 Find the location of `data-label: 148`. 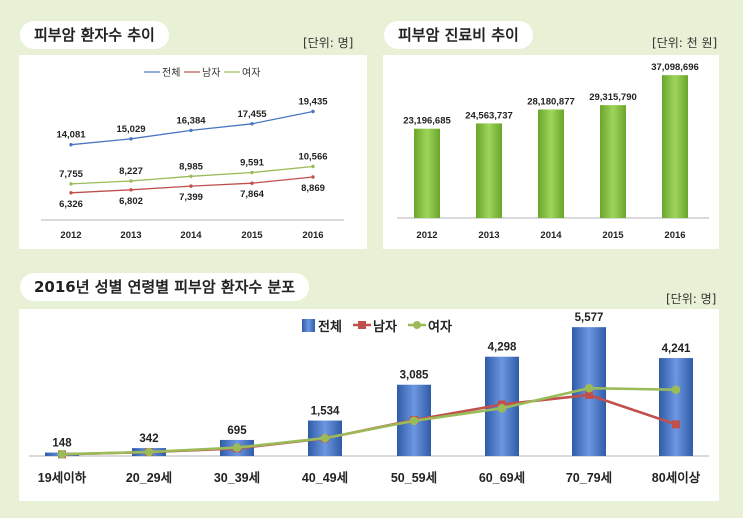

data-label: 148 is located at coordinates (62, 444).